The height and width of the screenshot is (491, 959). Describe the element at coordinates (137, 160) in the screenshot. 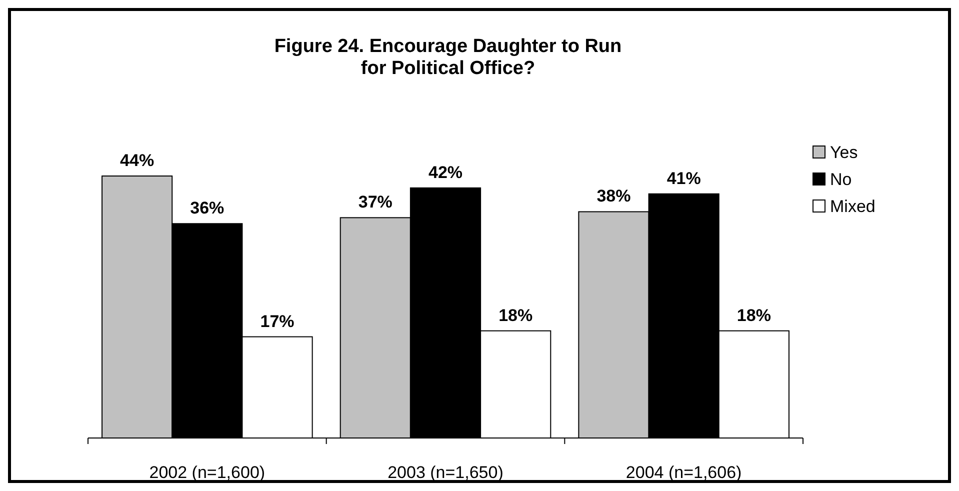

I see `data-label: 44%` at that location.